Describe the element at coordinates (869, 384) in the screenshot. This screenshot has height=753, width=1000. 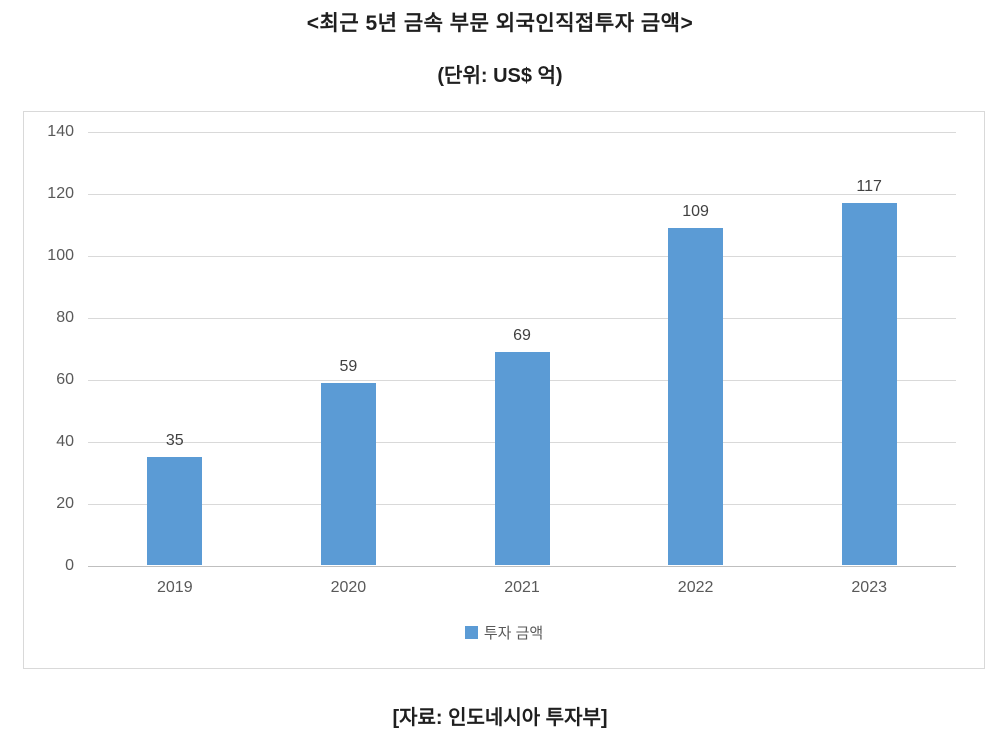
I see `bar-2023` at that location.